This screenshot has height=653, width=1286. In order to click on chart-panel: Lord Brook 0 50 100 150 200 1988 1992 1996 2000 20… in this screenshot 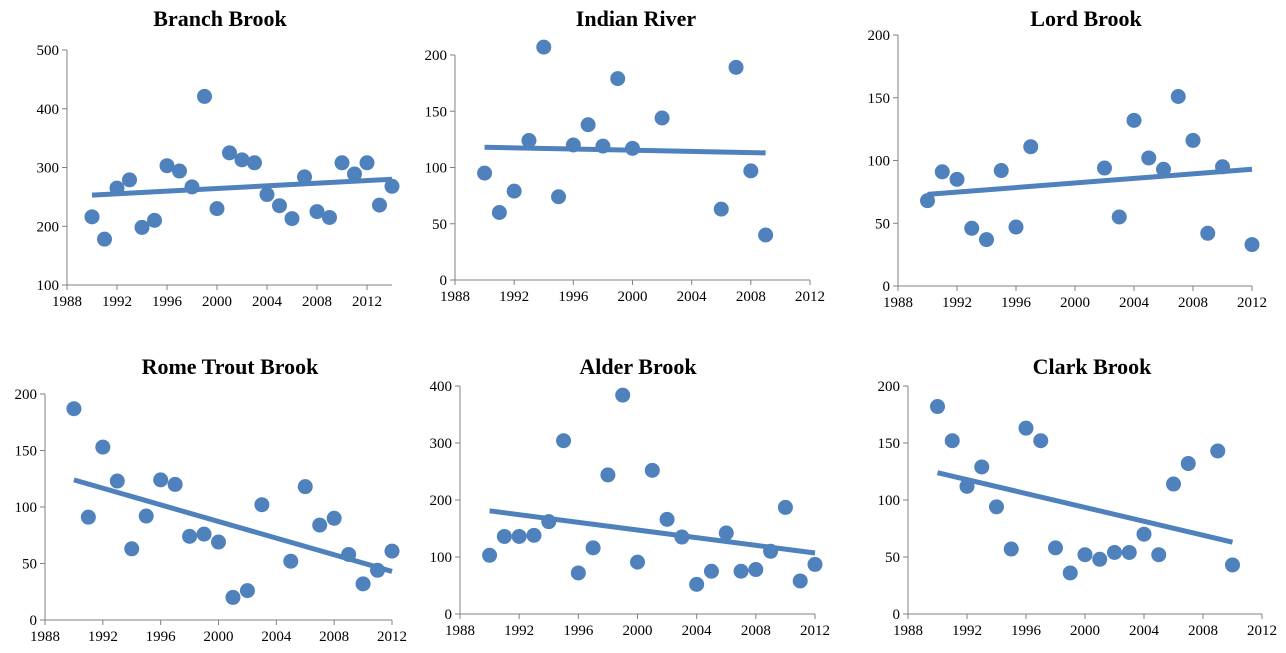, I will do `click(1068, 158)`.